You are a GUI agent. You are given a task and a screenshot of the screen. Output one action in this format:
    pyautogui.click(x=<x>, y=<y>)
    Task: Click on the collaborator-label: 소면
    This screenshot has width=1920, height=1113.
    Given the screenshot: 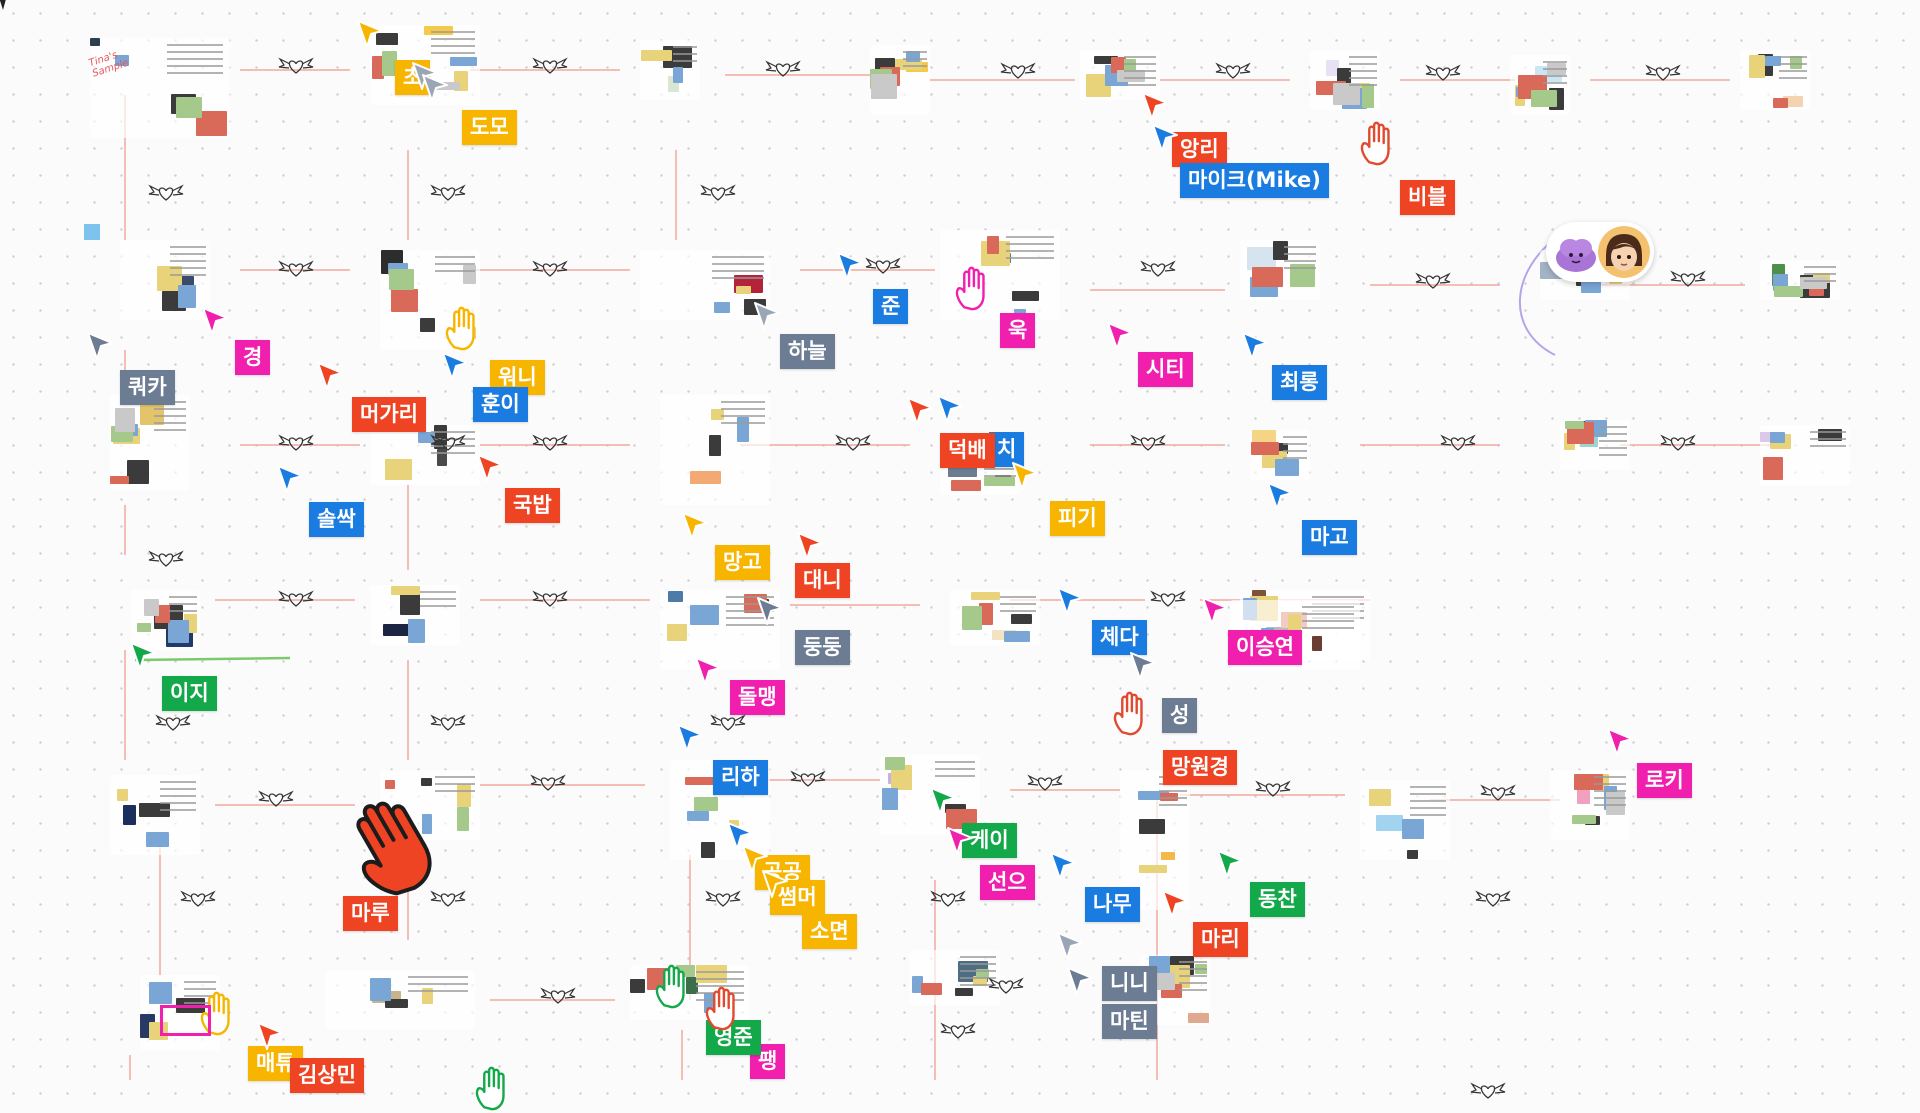 What is the action you would take?
    pyautogui.click(x=829, y=931)
    